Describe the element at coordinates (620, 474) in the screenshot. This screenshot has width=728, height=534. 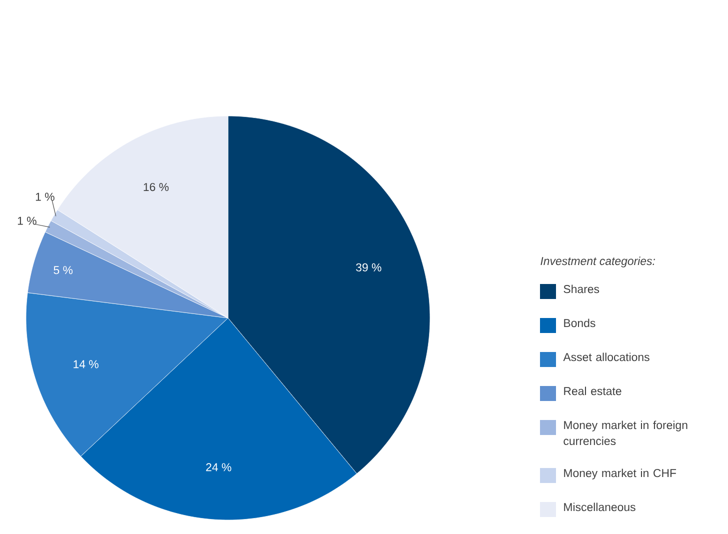
I see `legend-label: Money market in CHF` at that location.